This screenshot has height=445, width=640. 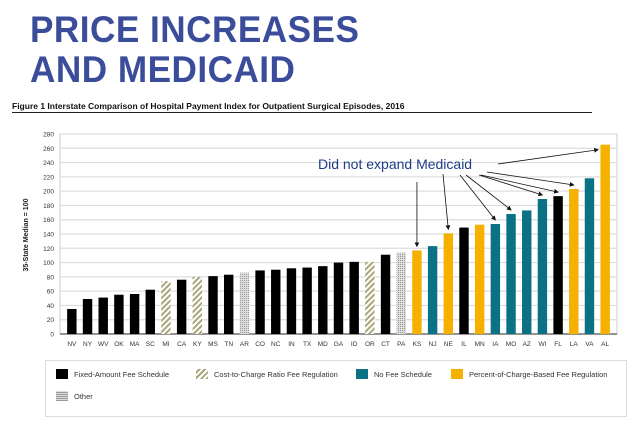 What do you see at coordinates (477, 197) in the screenshot?
I see `arrow-ia` at bounding box center [477, 197].